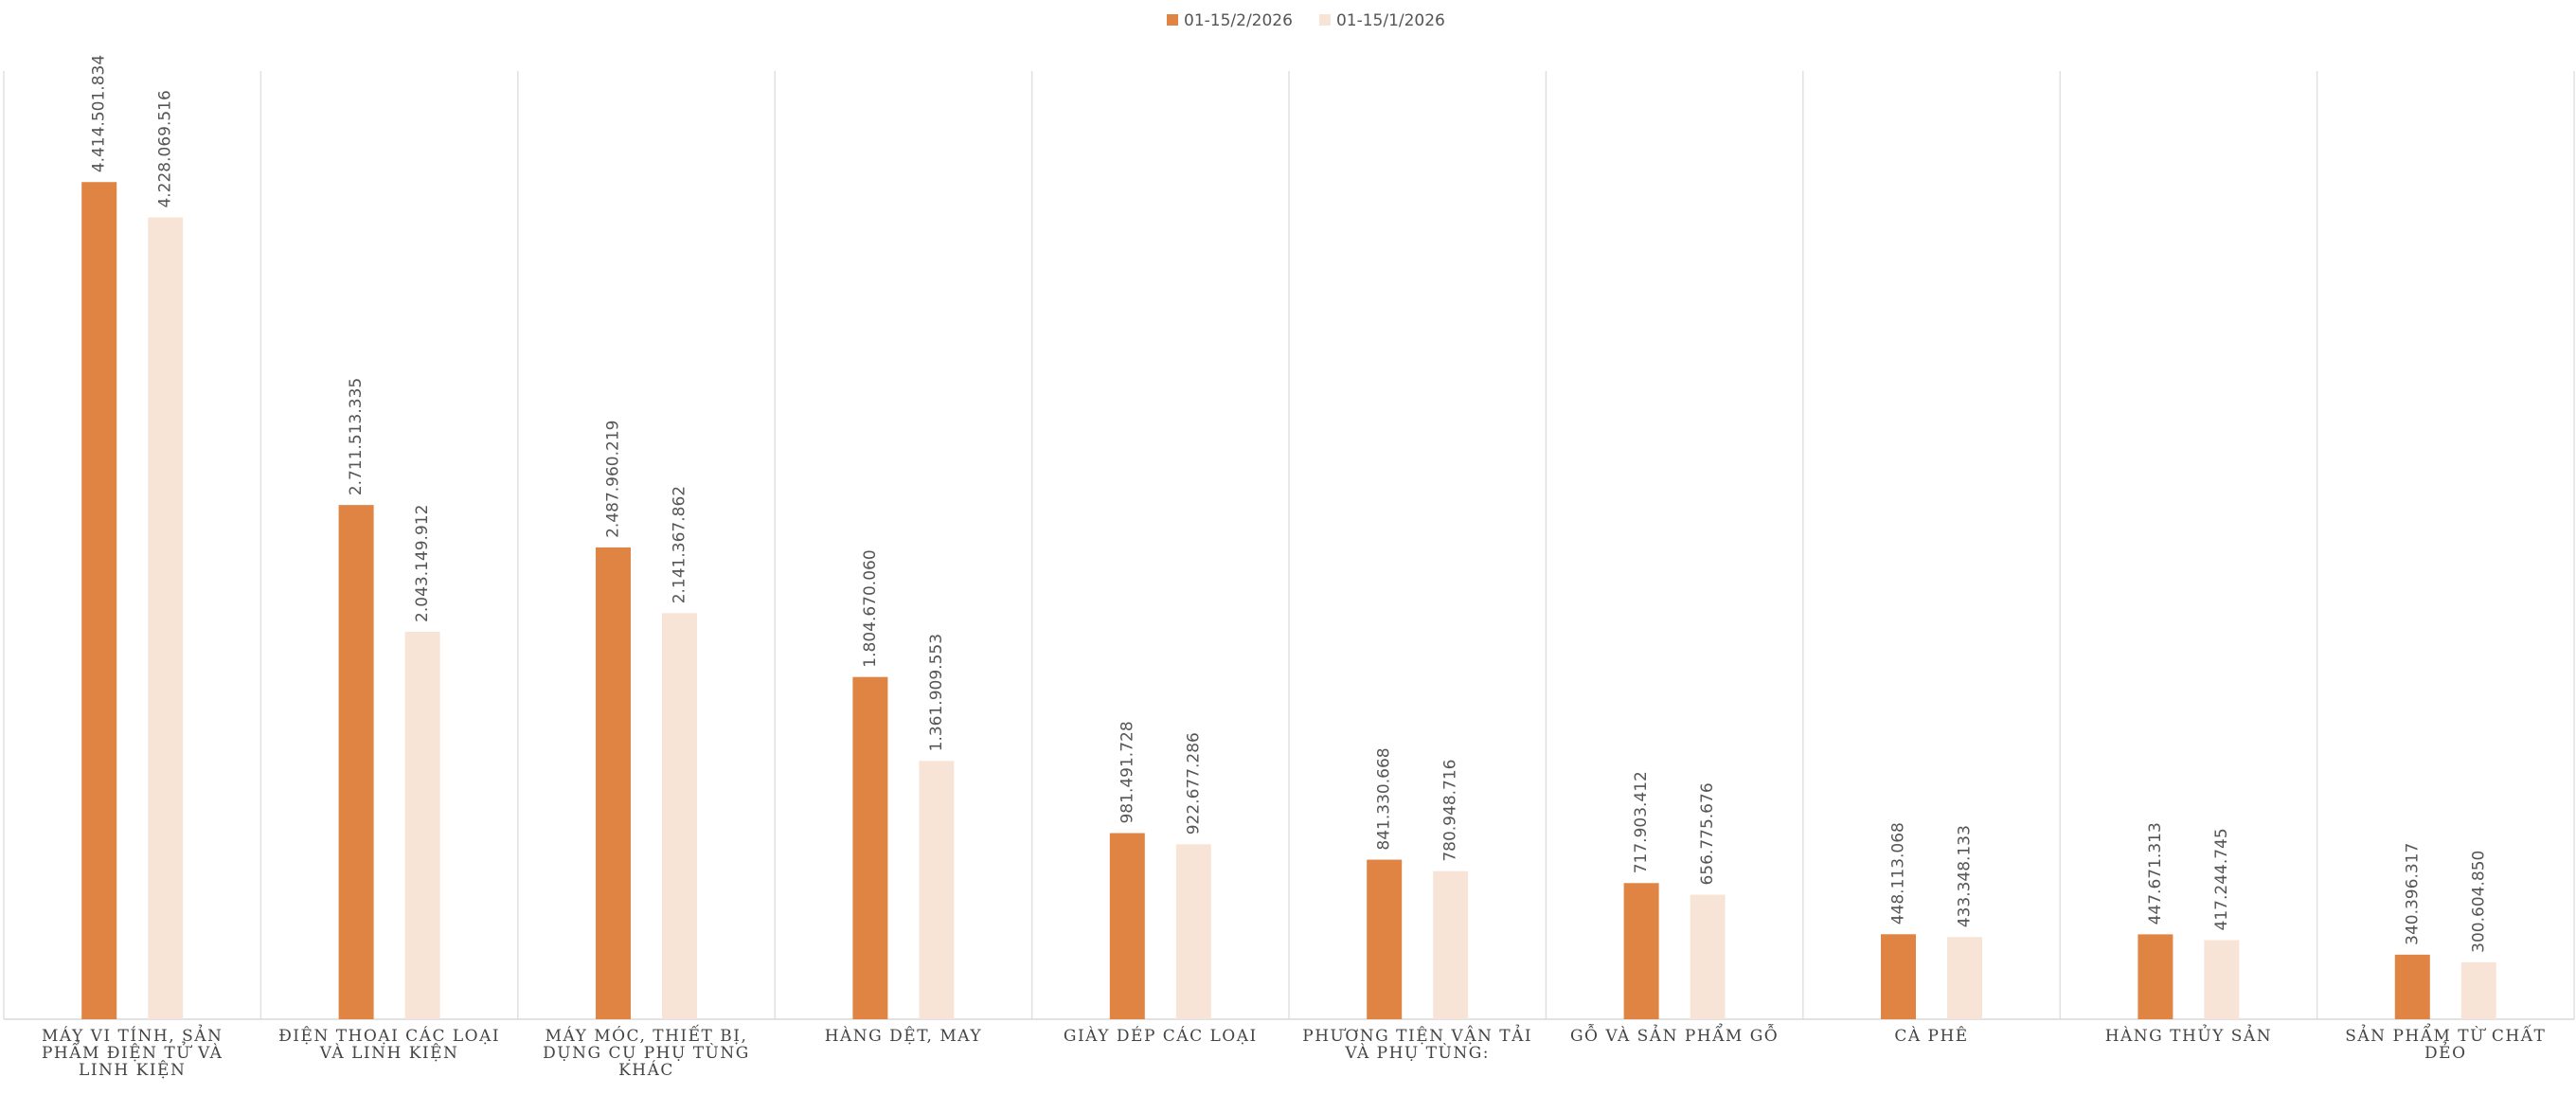 The image size is (2576, 1095). Describe the element at coordinates (1898, 873) in the screenshot. I see `value-label: 448.113.068` at that location.